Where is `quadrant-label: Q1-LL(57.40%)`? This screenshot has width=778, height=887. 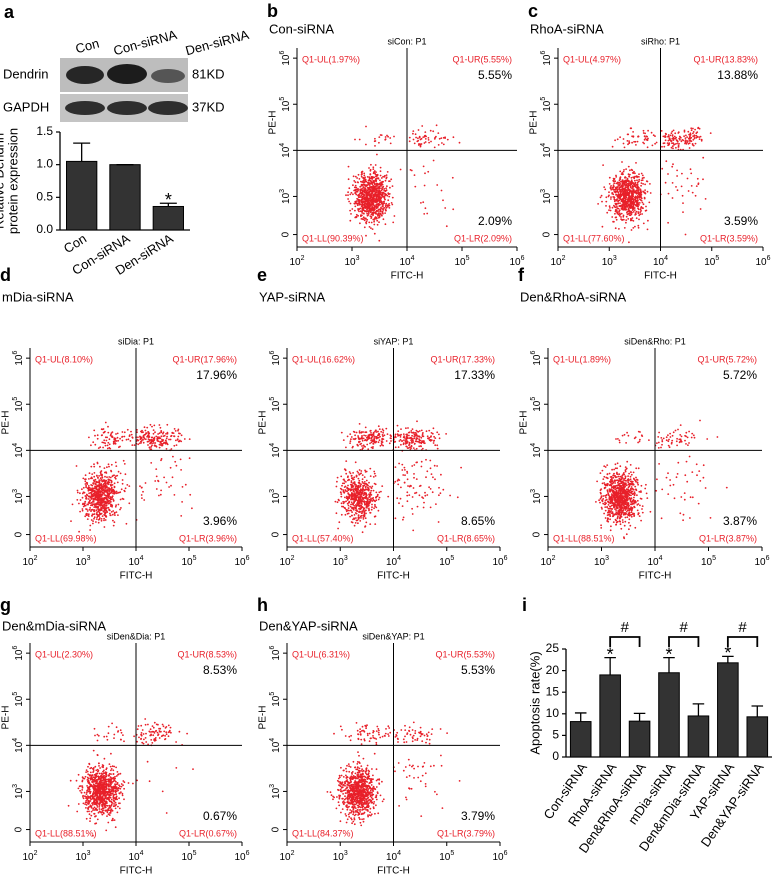 quadrant-label: Q1-LL(57.40%) is located at coordinates (323, 538).